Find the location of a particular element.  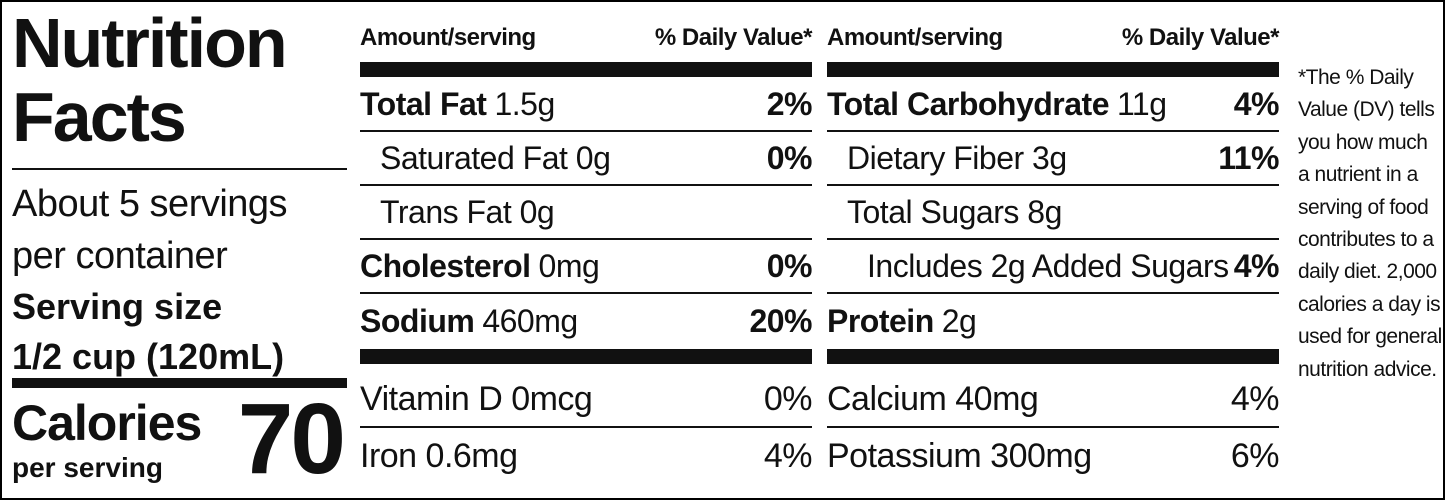

nutrient-name: Sodium is located at coordinates (417, 320).